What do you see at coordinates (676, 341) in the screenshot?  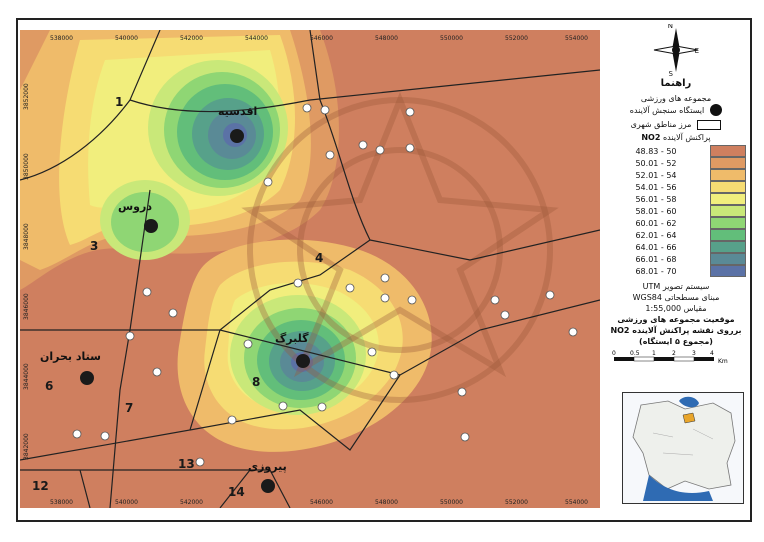 I see `legend-map-title-3: (مجموع ۵ ایستگاه)` at bounding box center [676, 341].